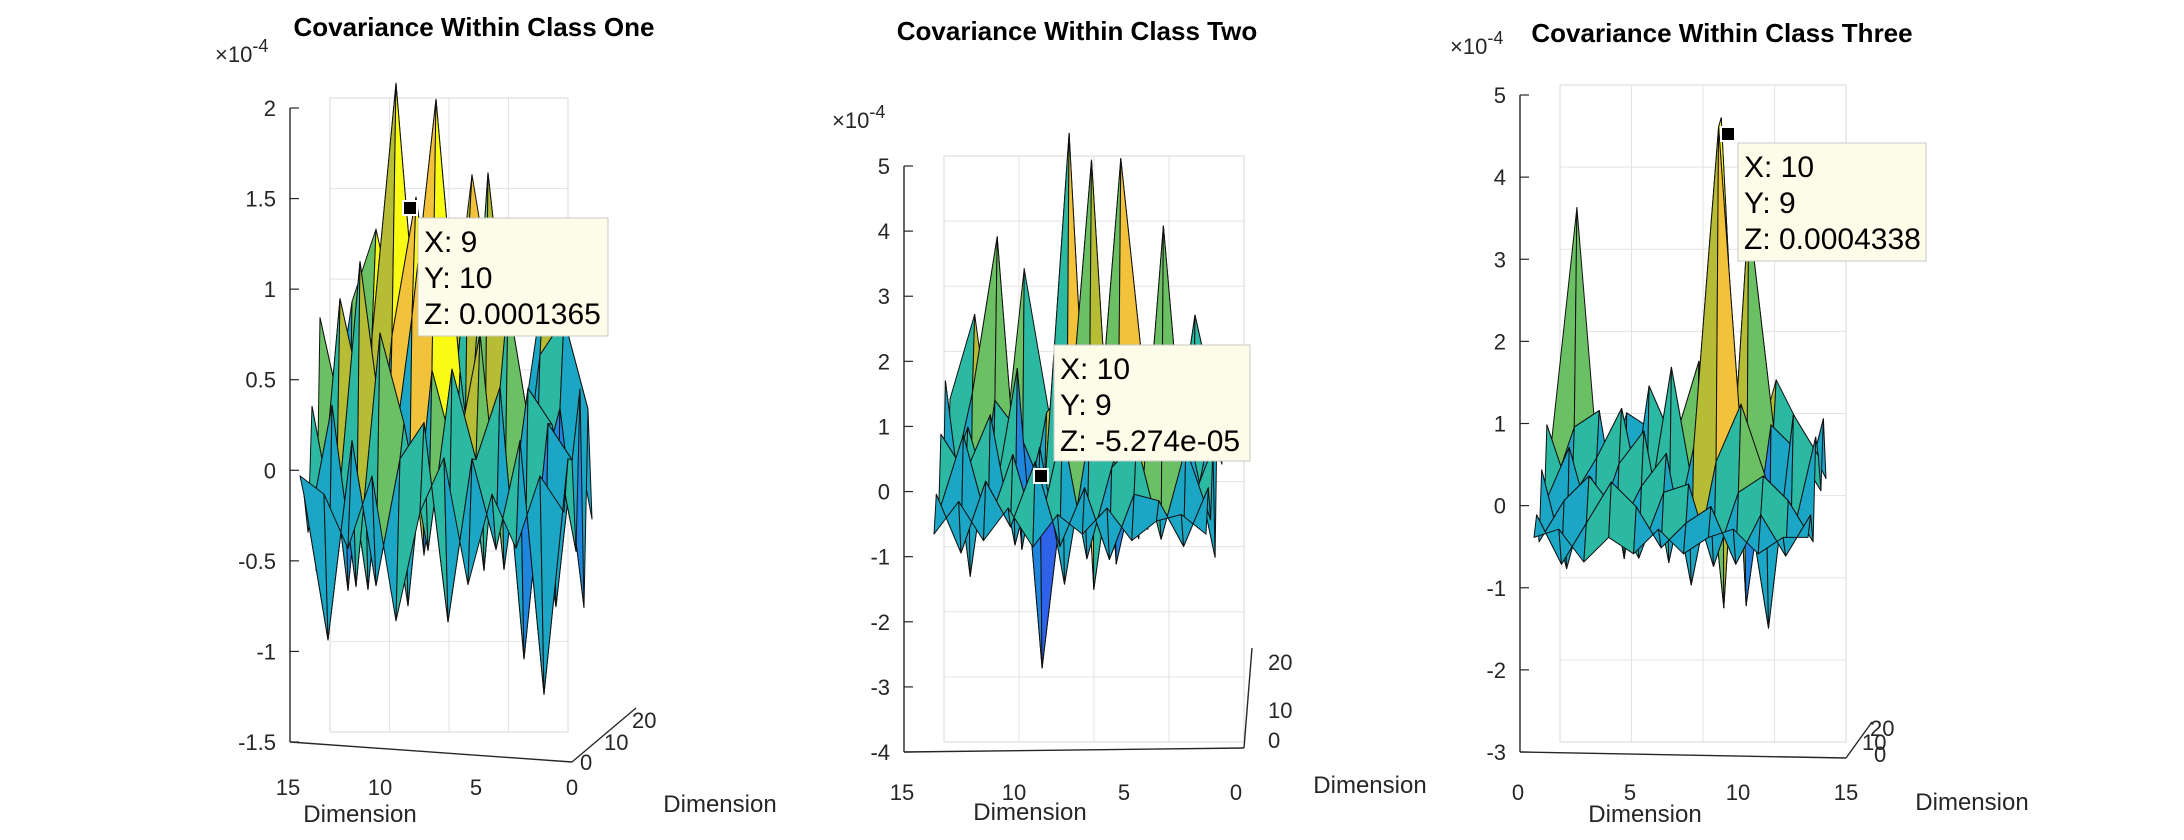 This screenshot has height=840, width=2184. I want to click on data-tip: X: 10Y: 9Z: 0.0004338, so click(1823, 194).